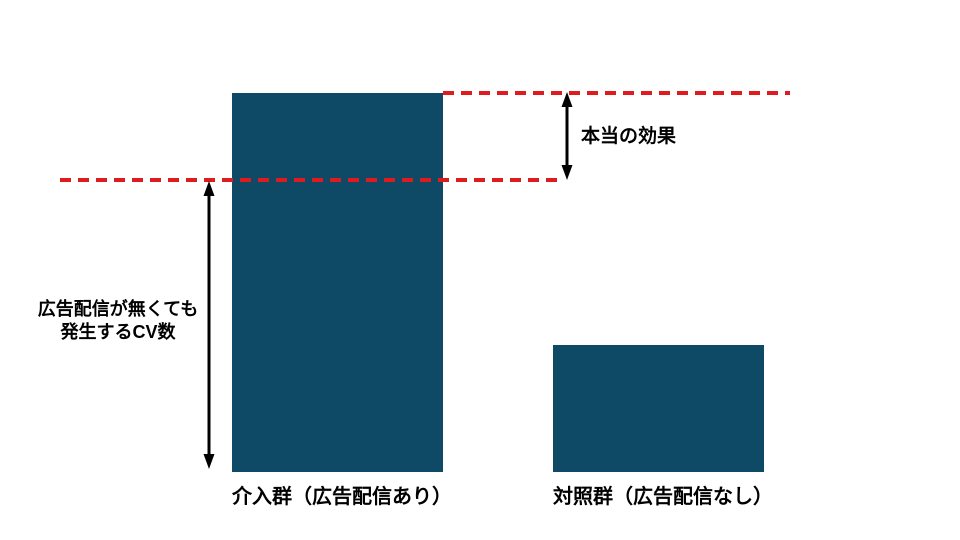 The image size is (960, 540). I want to click on baseline-cv-label-line2: 発生するCV数, so click(118, 332).